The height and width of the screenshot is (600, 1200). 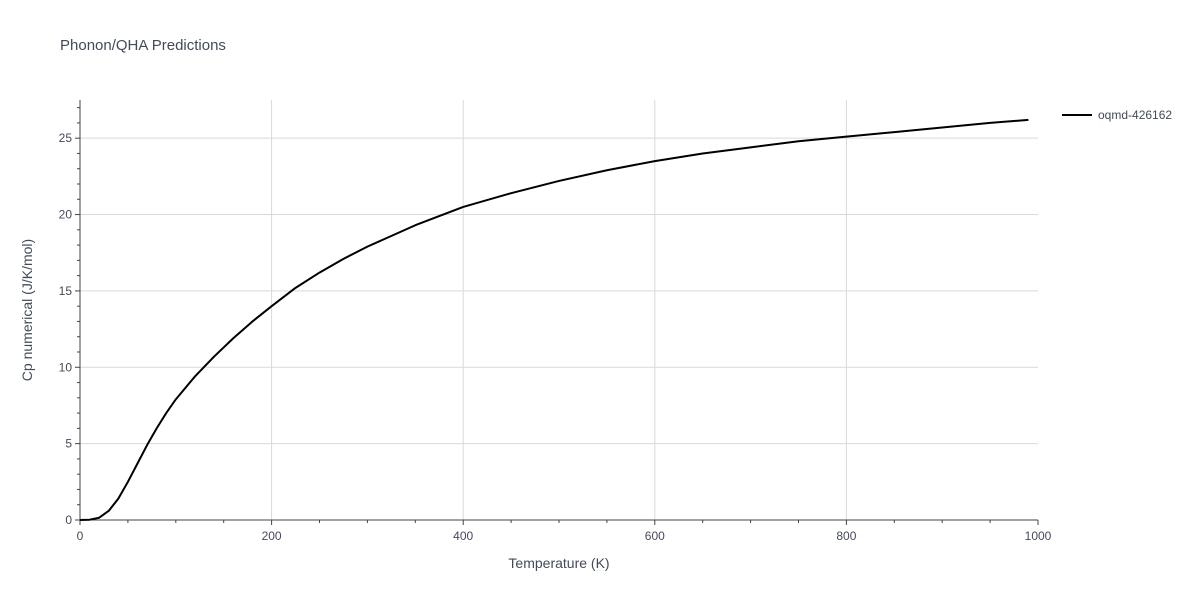 I want to click on x-tick-label: 200, so click(x=272, y=536).